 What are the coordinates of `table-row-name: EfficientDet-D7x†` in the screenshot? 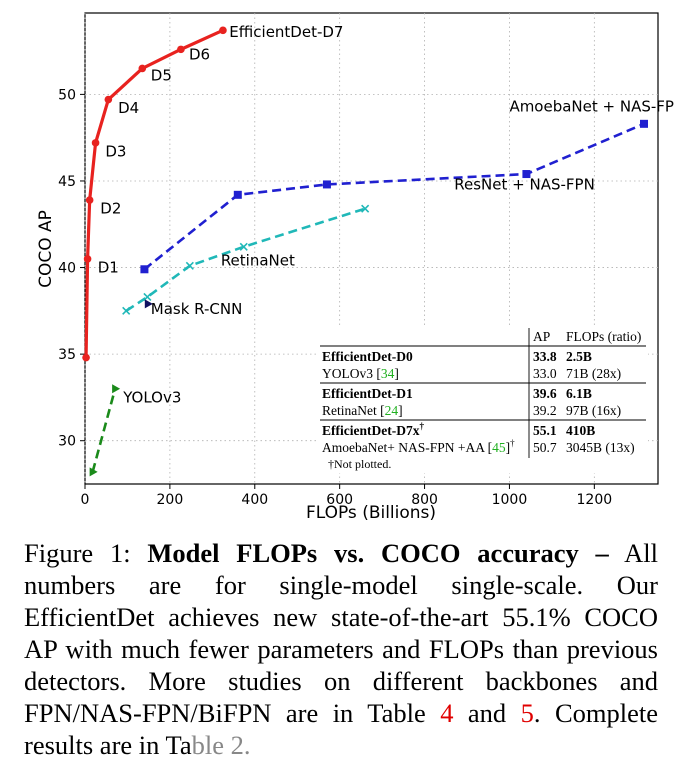 It's located at (373, 429).